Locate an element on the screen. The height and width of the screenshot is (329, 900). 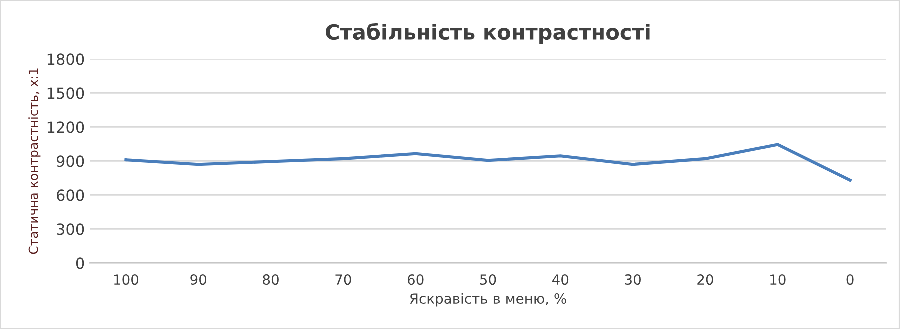
x-tick-label: 20 is located at coordinates (706, 280).